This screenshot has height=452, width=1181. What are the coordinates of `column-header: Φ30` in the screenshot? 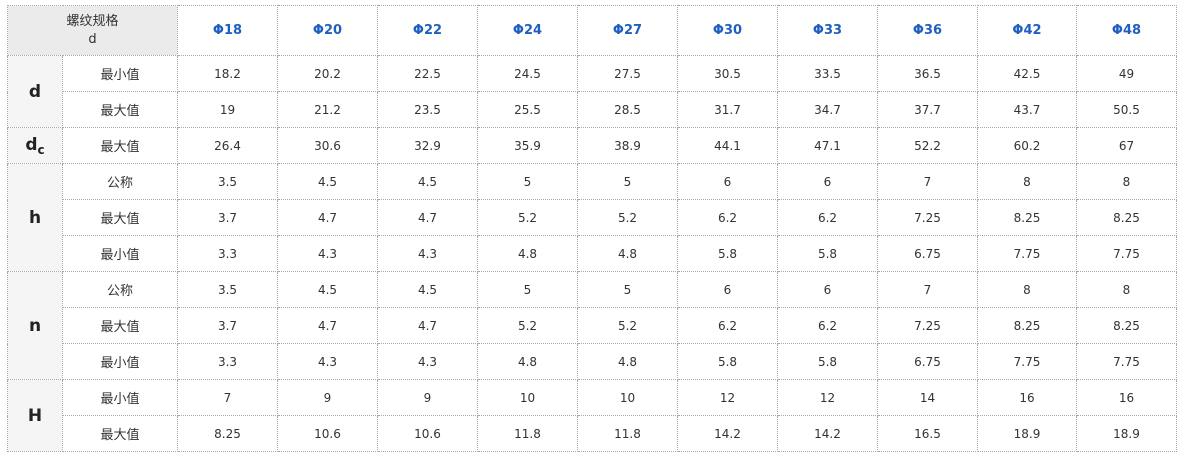 It's located at (727, 30).